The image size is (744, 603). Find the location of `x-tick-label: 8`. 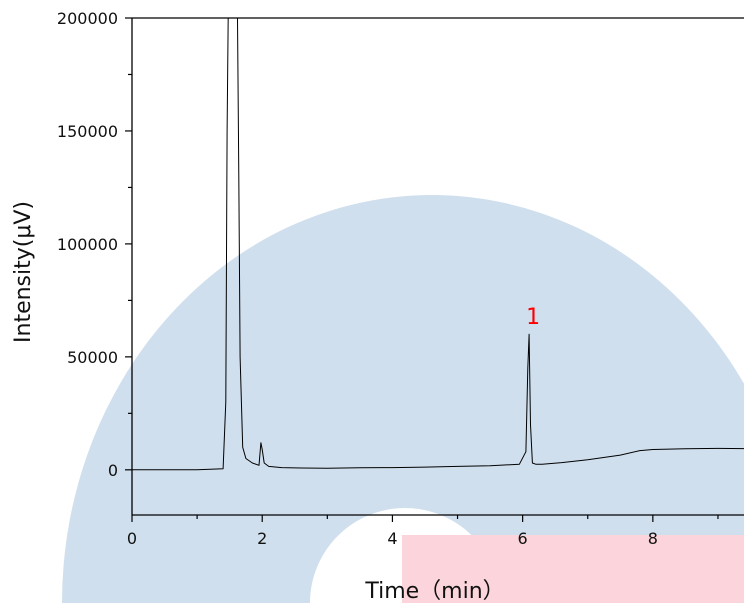

x-tick-label: 8 is located at coordinates (653, 538).